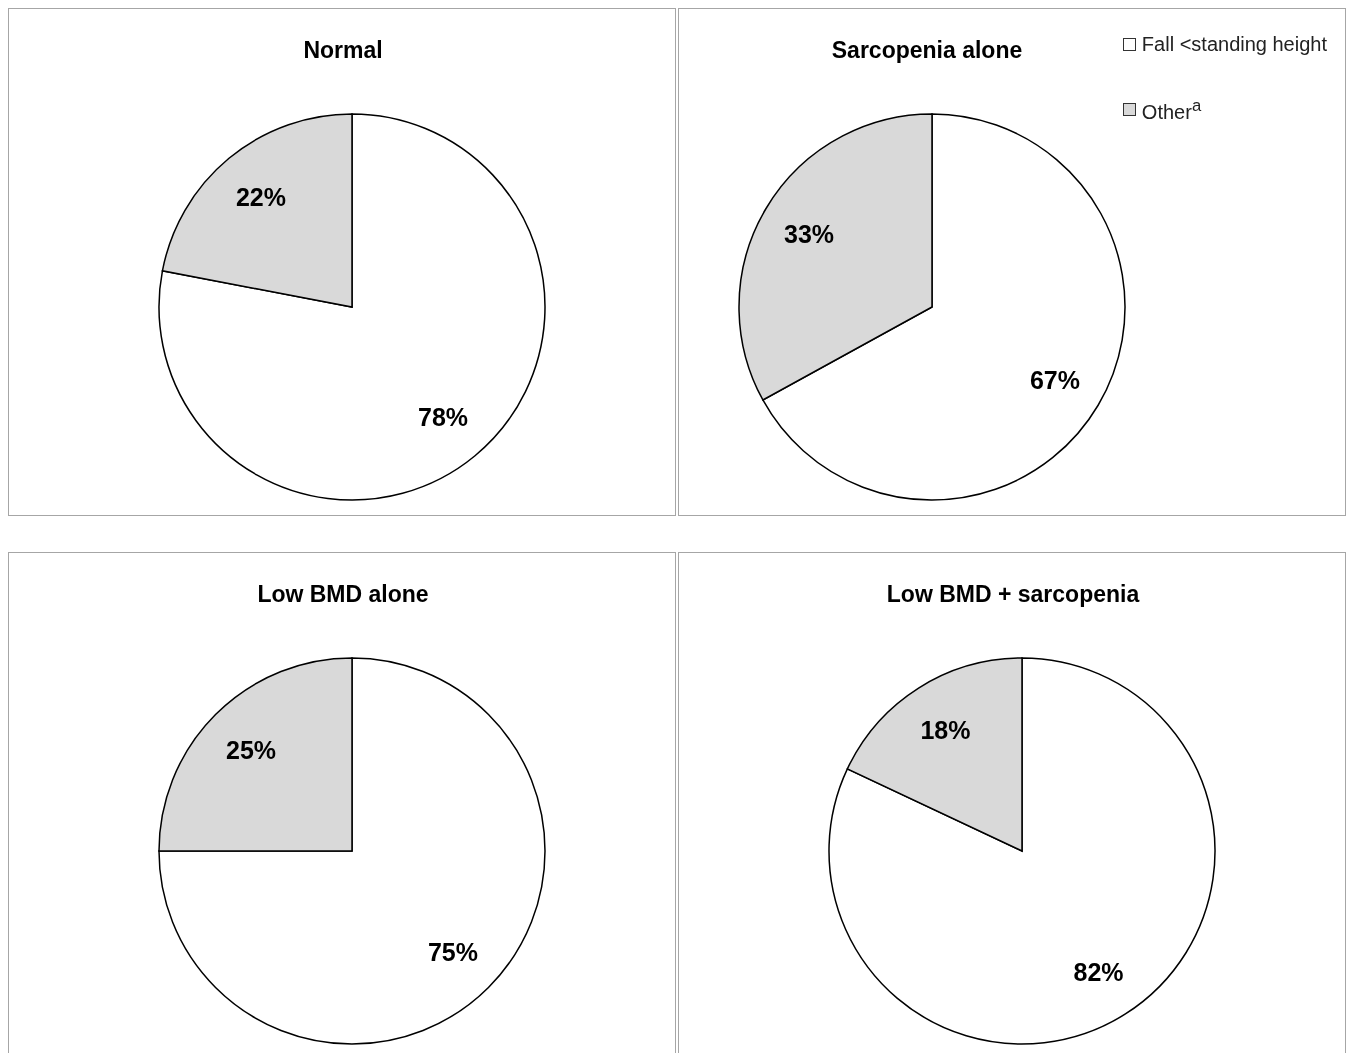 Image resolution: width=1354 pixels, height=1053 pixels. What do you see at coordinates (945, 730) in the screenshot?
I see `data-label: 18%` at bounding box center [945, 730].